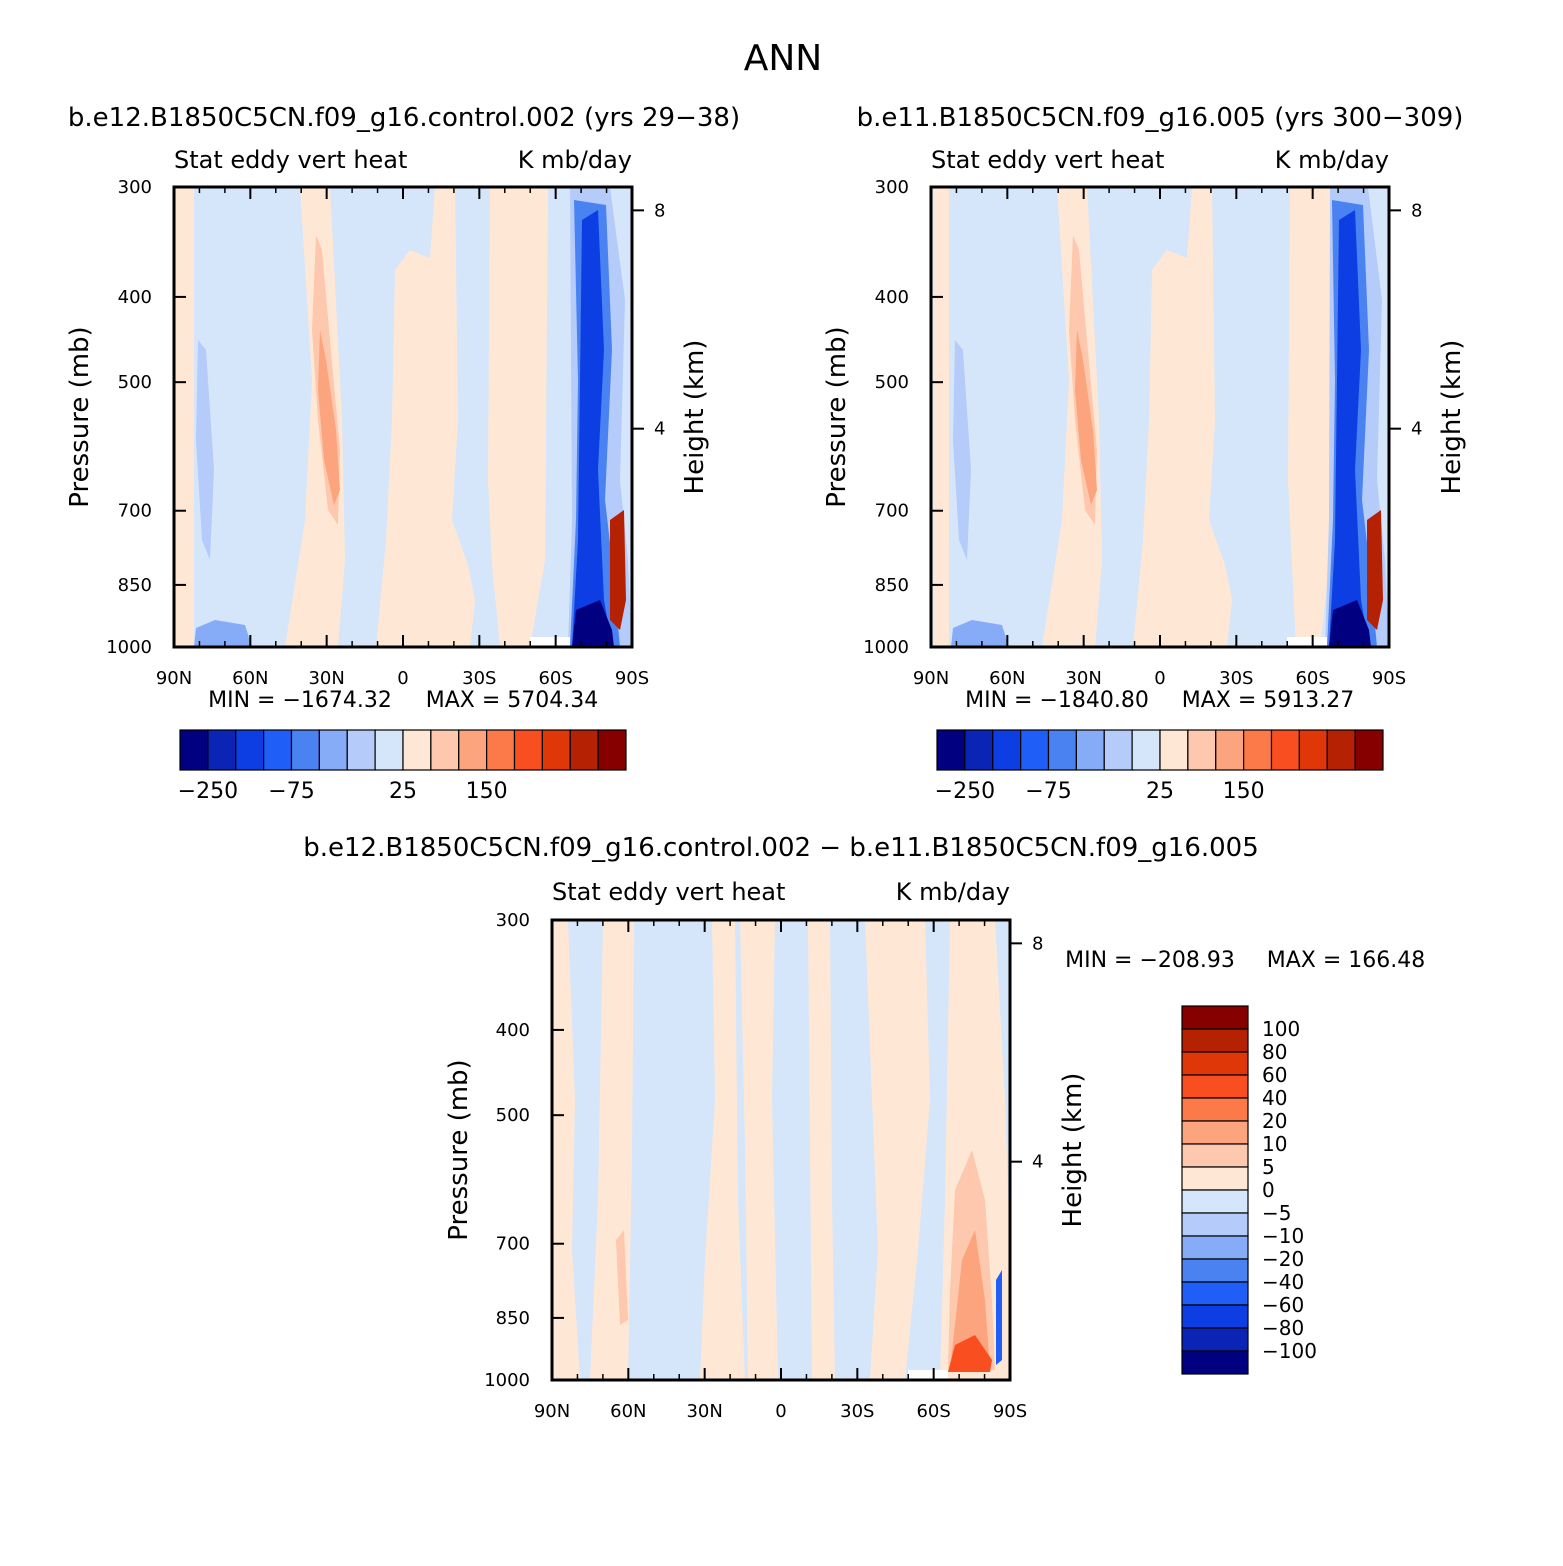  I want to click on positive-patch-north, so click(622, 1277).